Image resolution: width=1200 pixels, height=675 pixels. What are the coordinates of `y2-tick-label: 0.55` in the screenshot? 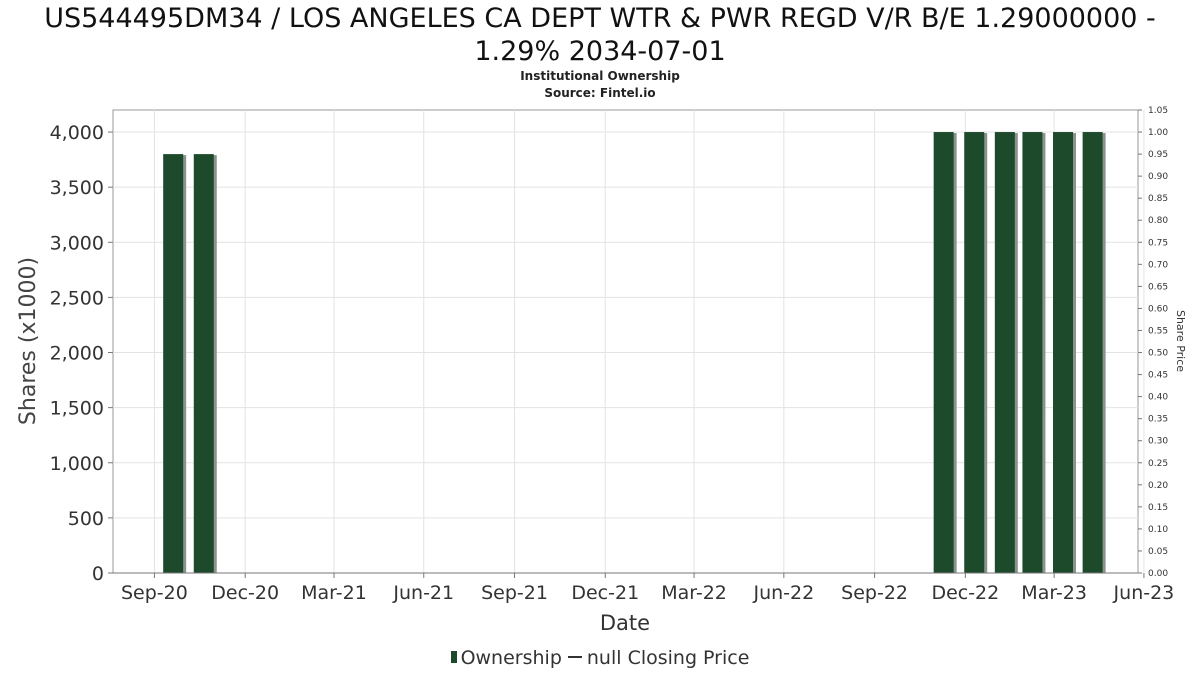 It's located at (1158, 331).